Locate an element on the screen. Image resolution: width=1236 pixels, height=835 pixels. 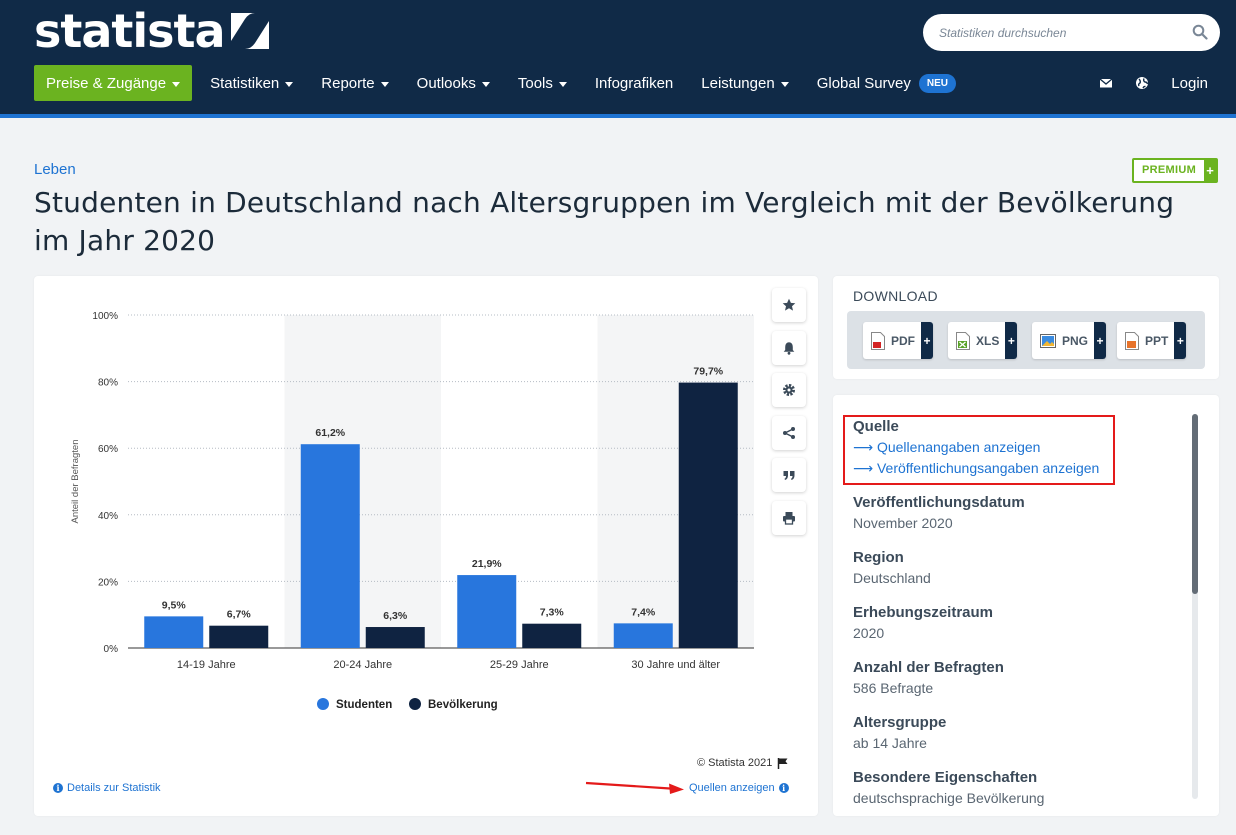
nav-item-reporte: Reporte is located at coordinates (354, 83).